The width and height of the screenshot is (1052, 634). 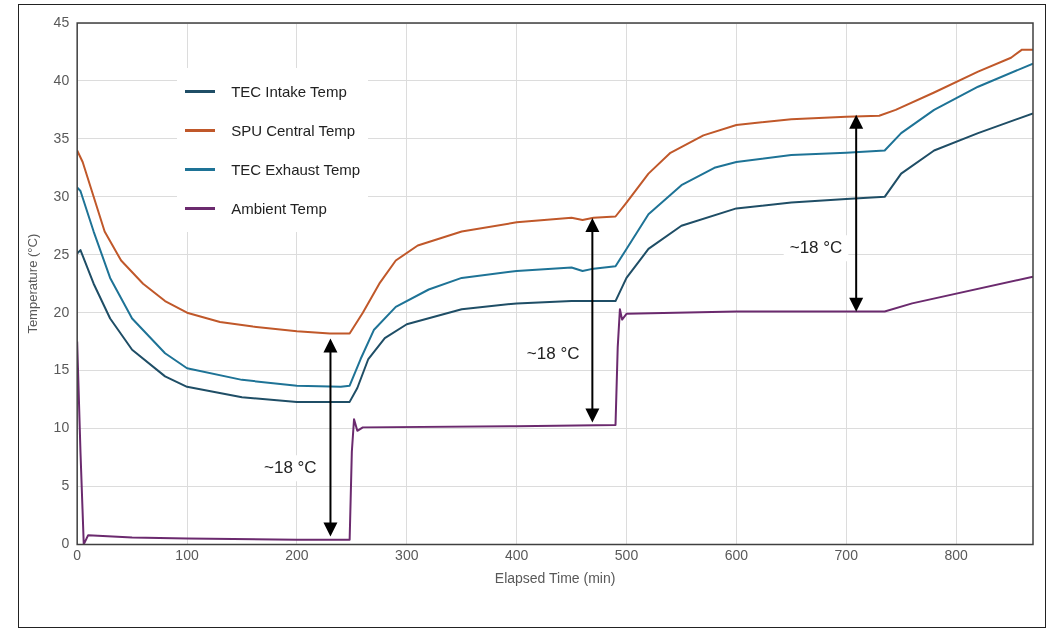 What do you see at coordinates (516, 554) in the screenshot?
I see `x-tick-label: 400` at bounding box center [516, 554].